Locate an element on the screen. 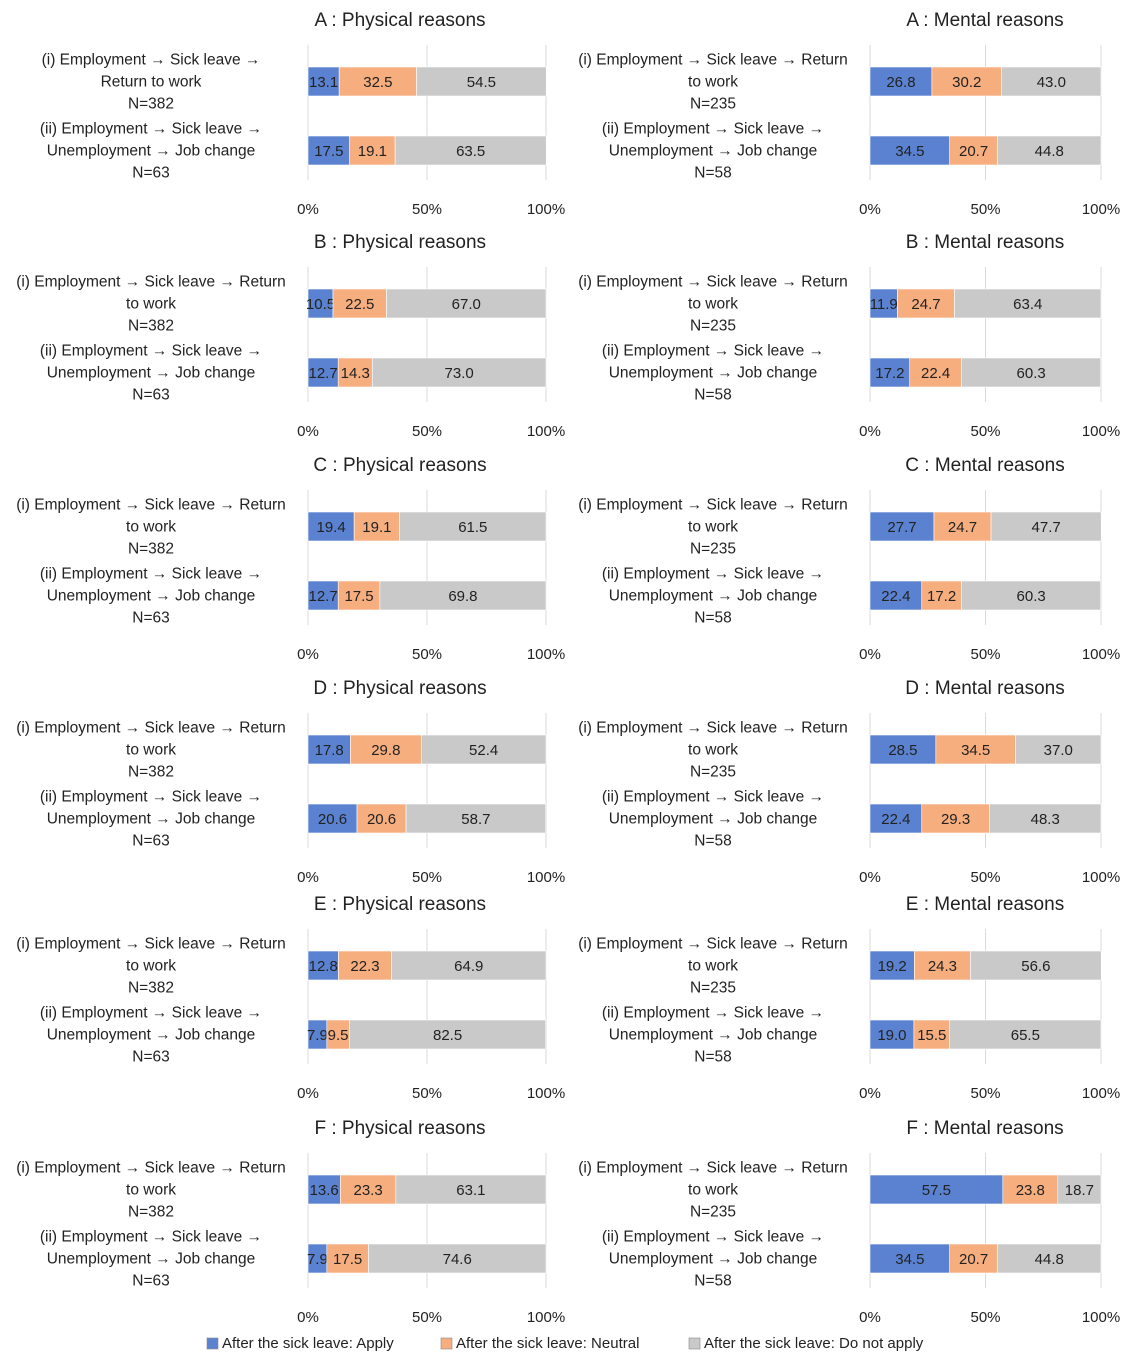 This screenshot has height=1358, width=1126. data-label: 17.2 is located at coordinates (889, 373).